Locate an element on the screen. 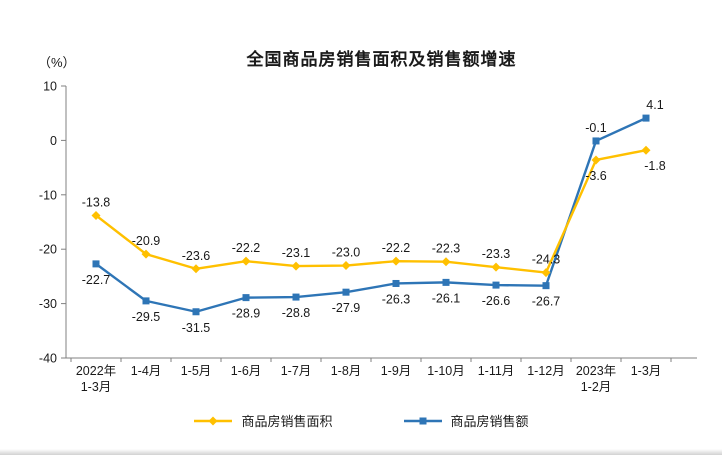  legend-marker-square is located at coordinates (422, 420).